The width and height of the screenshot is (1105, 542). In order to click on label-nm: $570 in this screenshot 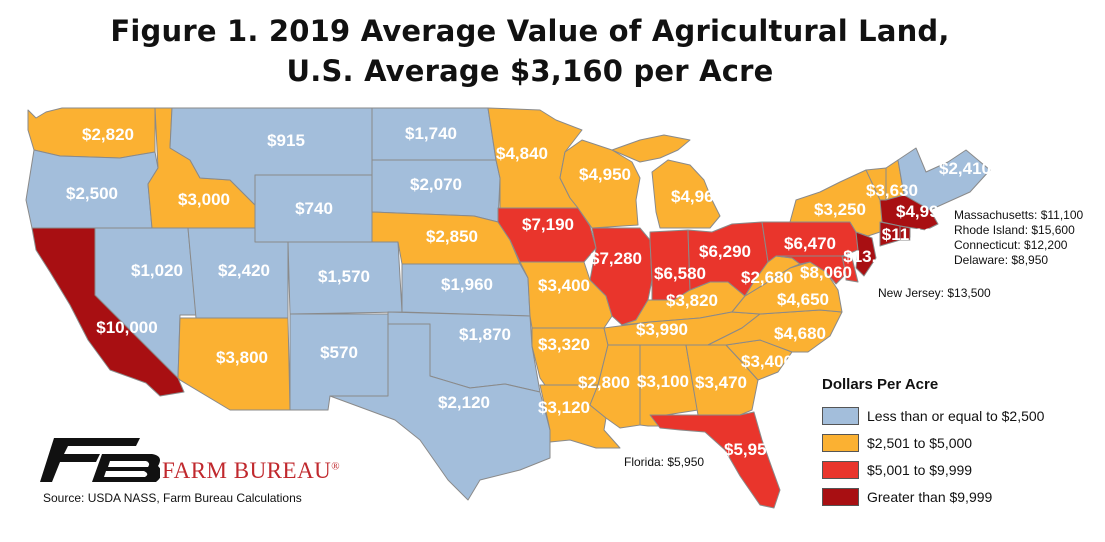, I will do `click(339, 352)`.